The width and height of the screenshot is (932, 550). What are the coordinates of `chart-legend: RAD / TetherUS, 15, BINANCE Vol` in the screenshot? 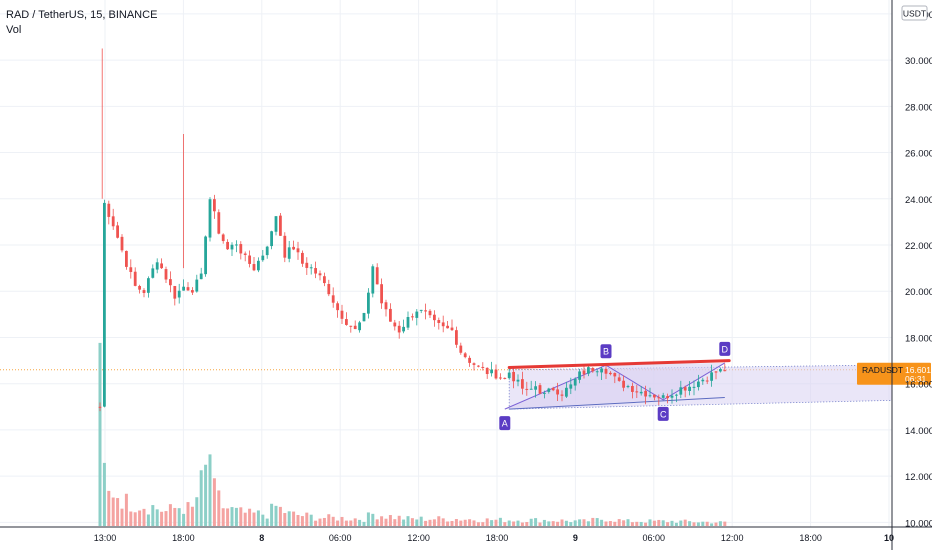 It's located at (81, 23).